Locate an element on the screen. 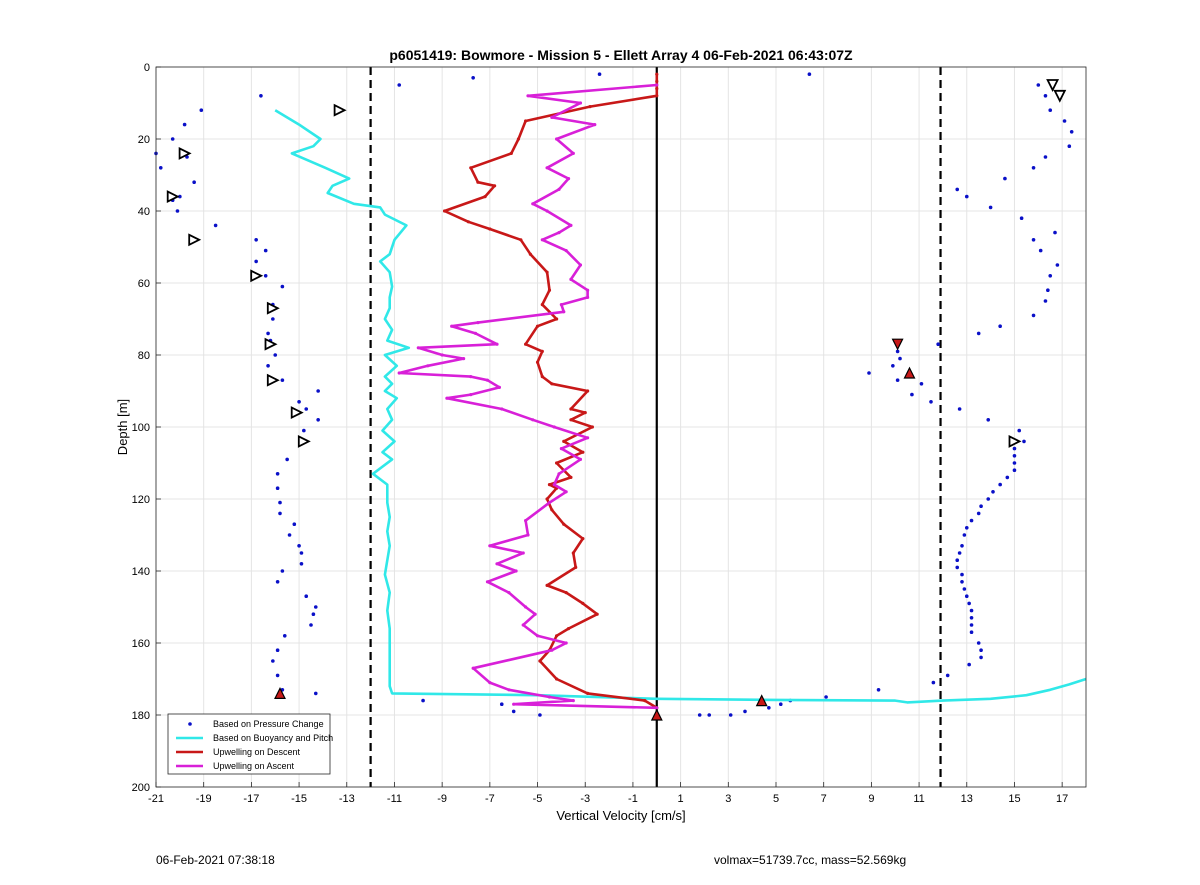 The image size is (1200, 885). x-tick-label: 7 is located at coordinates (824, 799).